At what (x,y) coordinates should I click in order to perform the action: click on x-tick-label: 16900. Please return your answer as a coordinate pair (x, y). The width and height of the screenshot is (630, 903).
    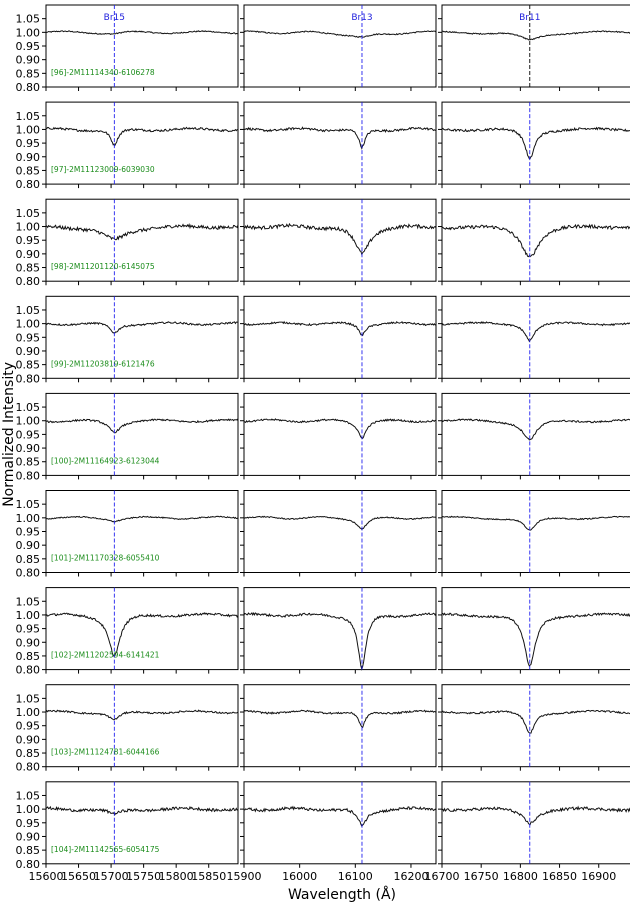
    Looking at the image, I should click on (598, 876).